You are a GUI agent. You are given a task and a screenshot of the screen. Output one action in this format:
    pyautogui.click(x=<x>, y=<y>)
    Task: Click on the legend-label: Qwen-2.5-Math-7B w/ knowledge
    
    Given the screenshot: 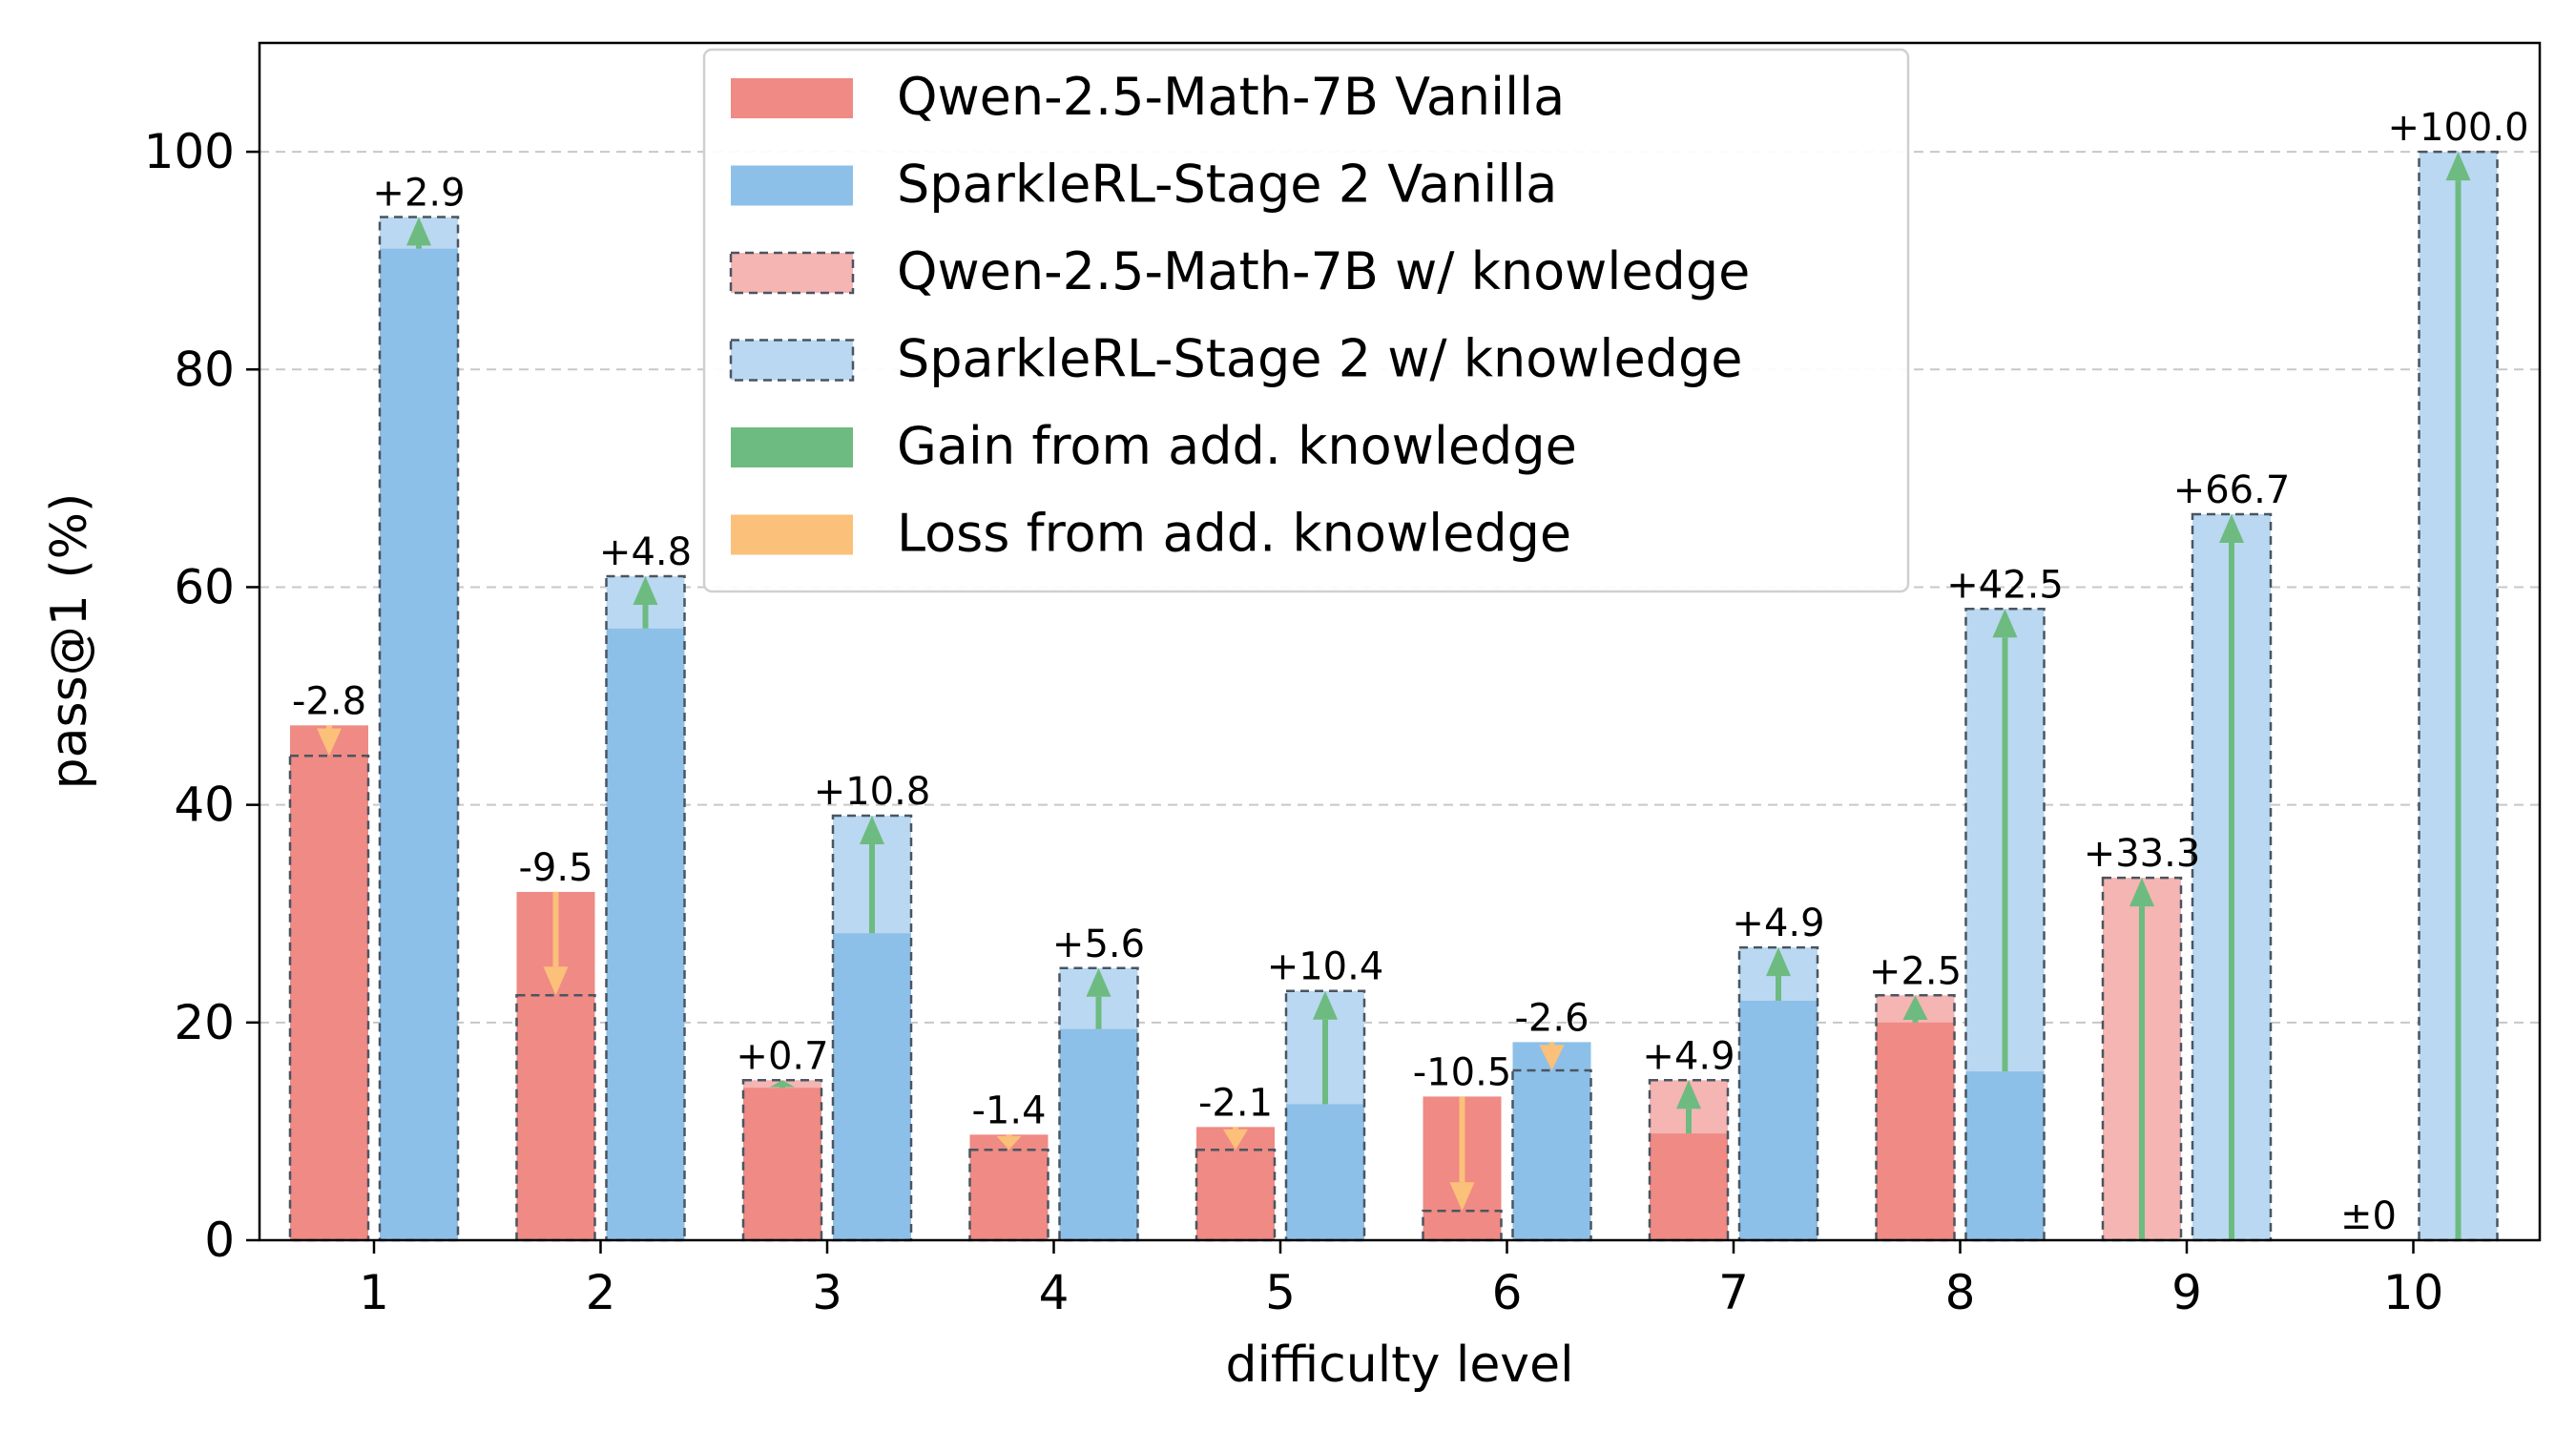 What is the action you would take?
    pyautogui.click(x=1323, y=271)
    